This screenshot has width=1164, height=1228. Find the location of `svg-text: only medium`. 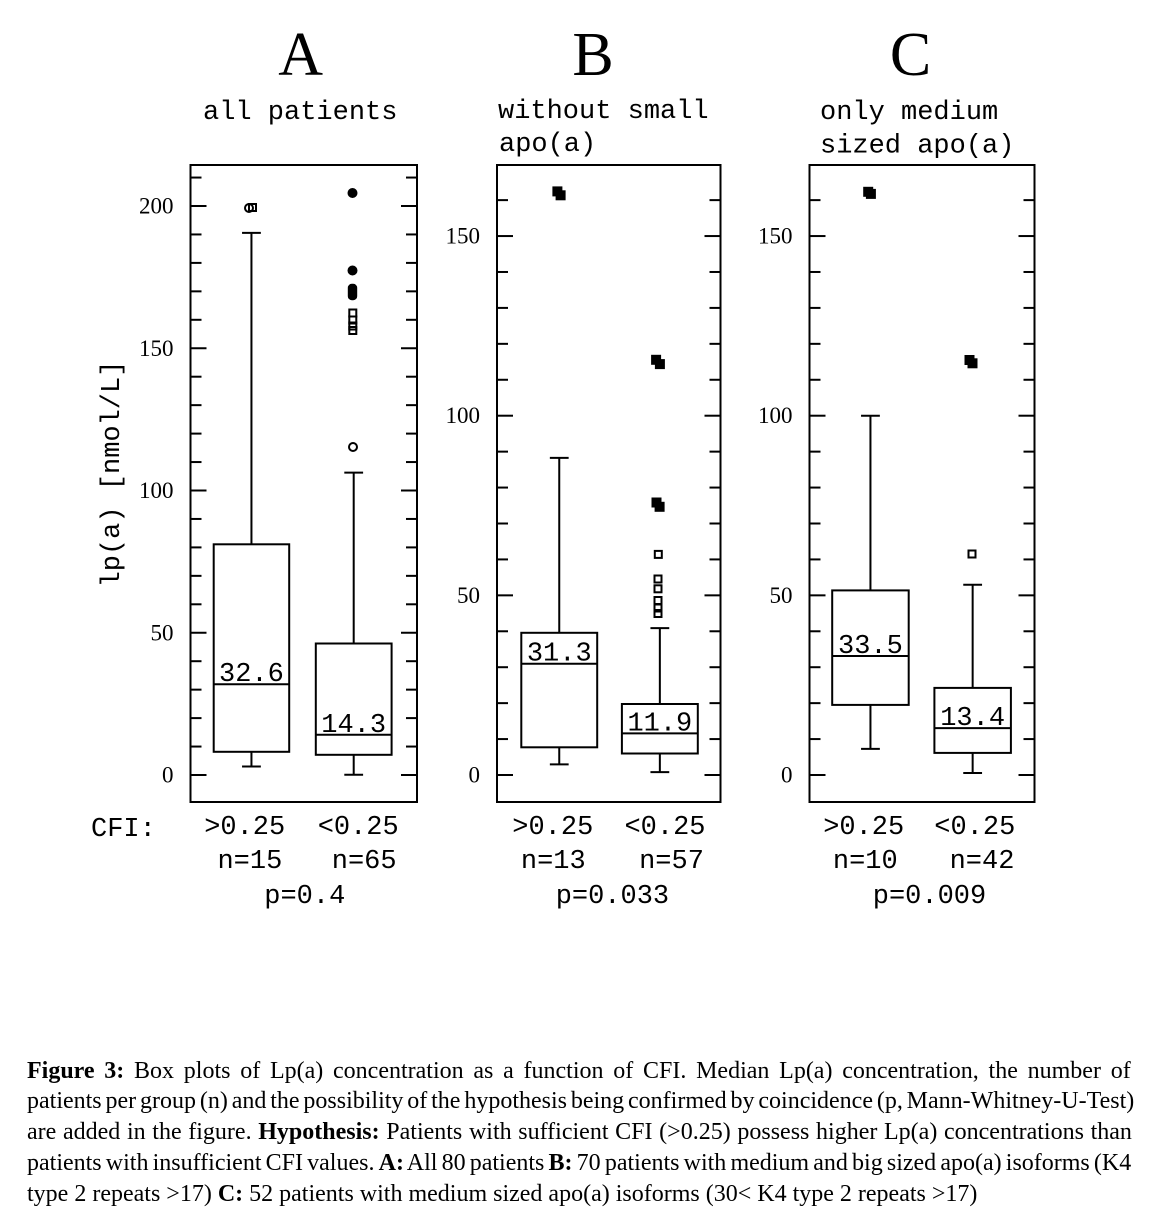

svg-text: only medium is located at coordinates (909, 113).